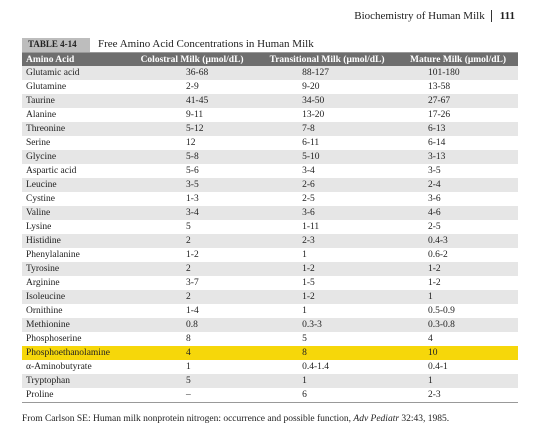 This screenshot has width=533, height=442. What do you see at coordinates (192, 325) in the screenshot?
I see `cell-value: 0.8` at bounding box center [192, 325].